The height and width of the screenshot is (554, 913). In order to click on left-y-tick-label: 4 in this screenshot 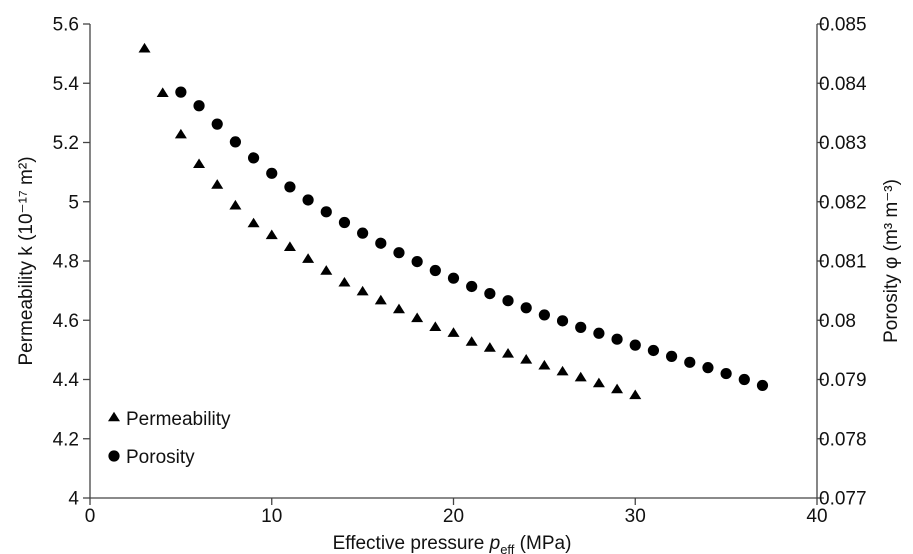, I will do `click(73, 499)`.